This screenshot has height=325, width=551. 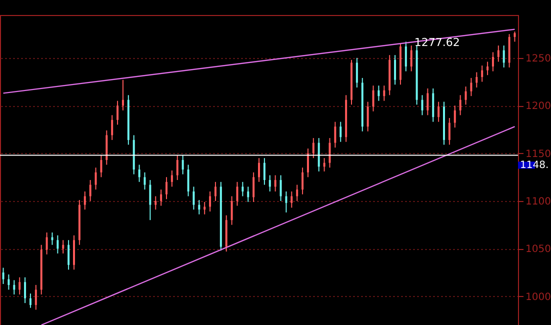 What do you see at coordinates (538, 202) in the screenshot?
I see `y-tick-label: 1100` at bounding box center [538, 202].